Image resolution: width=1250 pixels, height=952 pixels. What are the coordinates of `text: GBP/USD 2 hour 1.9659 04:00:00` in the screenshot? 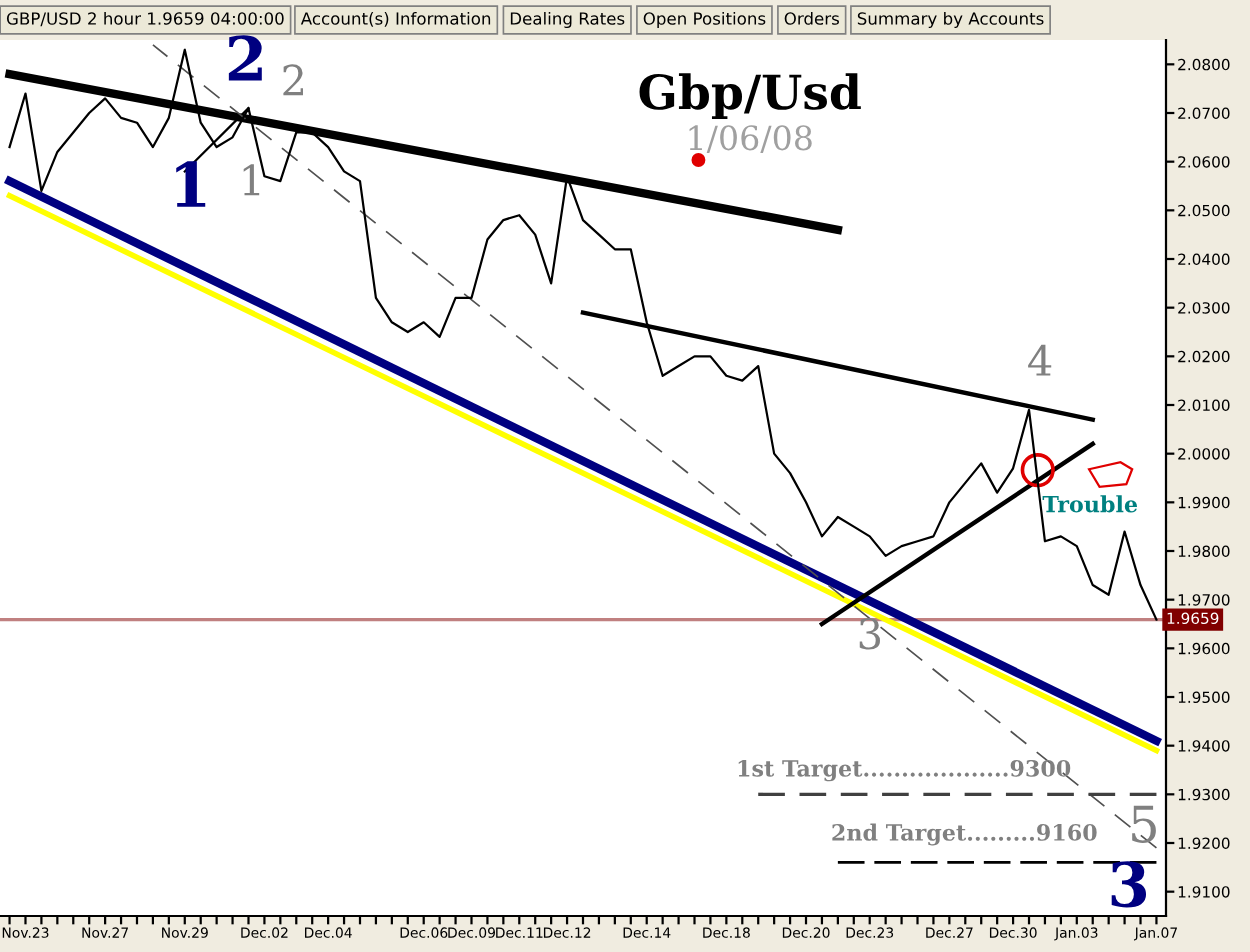 It's located at (145, 19).